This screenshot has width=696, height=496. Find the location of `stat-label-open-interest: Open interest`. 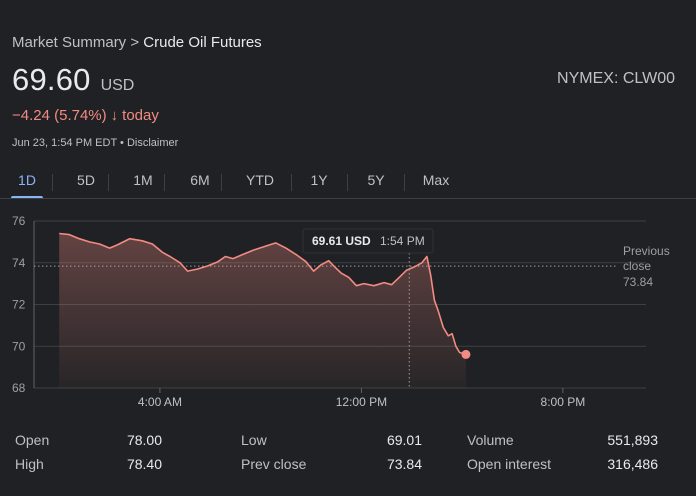

stat-label-open-interest: Open interest is located at coordinates (509, 464).